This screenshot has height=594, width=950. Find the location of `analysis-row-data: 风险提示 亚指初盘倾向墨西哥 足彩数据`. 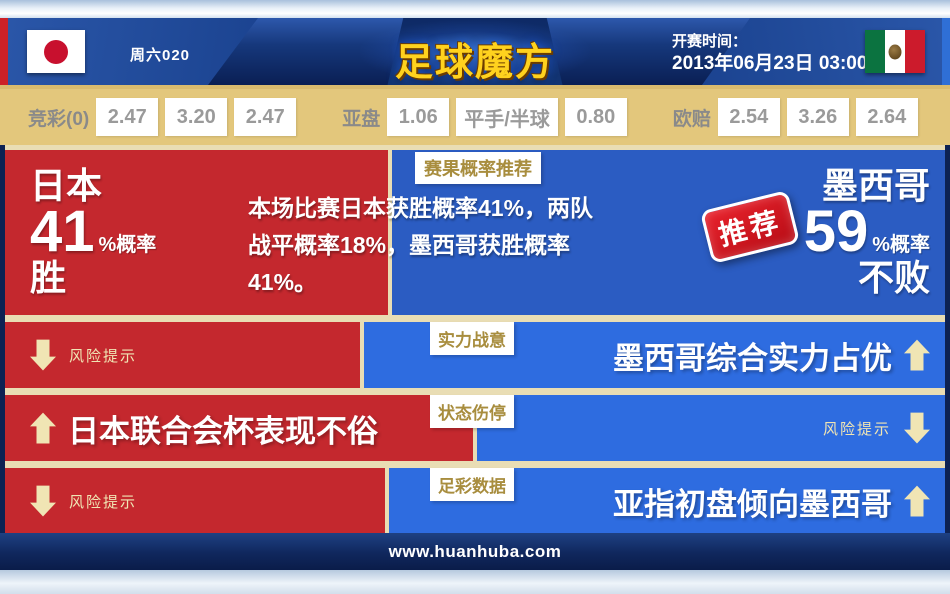

analysis-row-data: 风险提示 亚指初盘倾向墨西哥 足彩数据 is located at coordinates (475, 501).